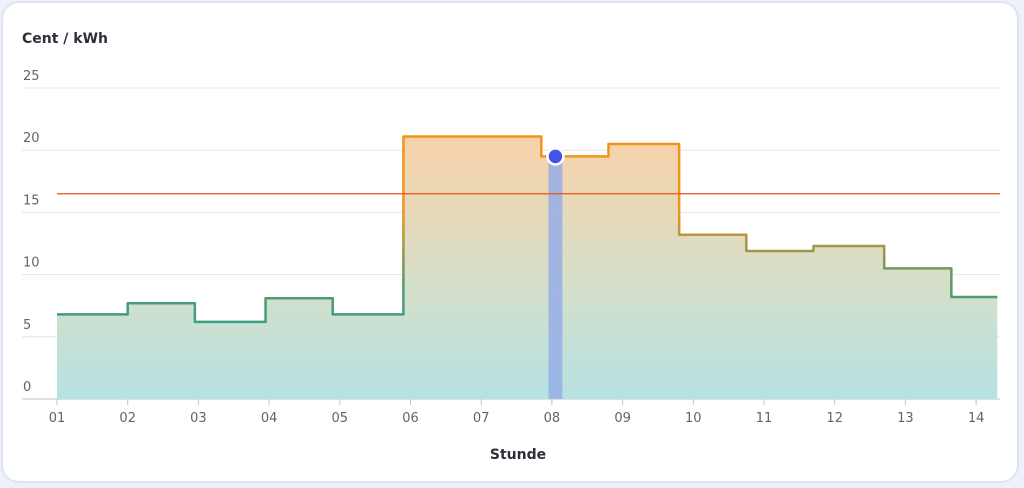 The image size is (1024, 488). I want to click on x-tick-label: 09, so click(622, 418).